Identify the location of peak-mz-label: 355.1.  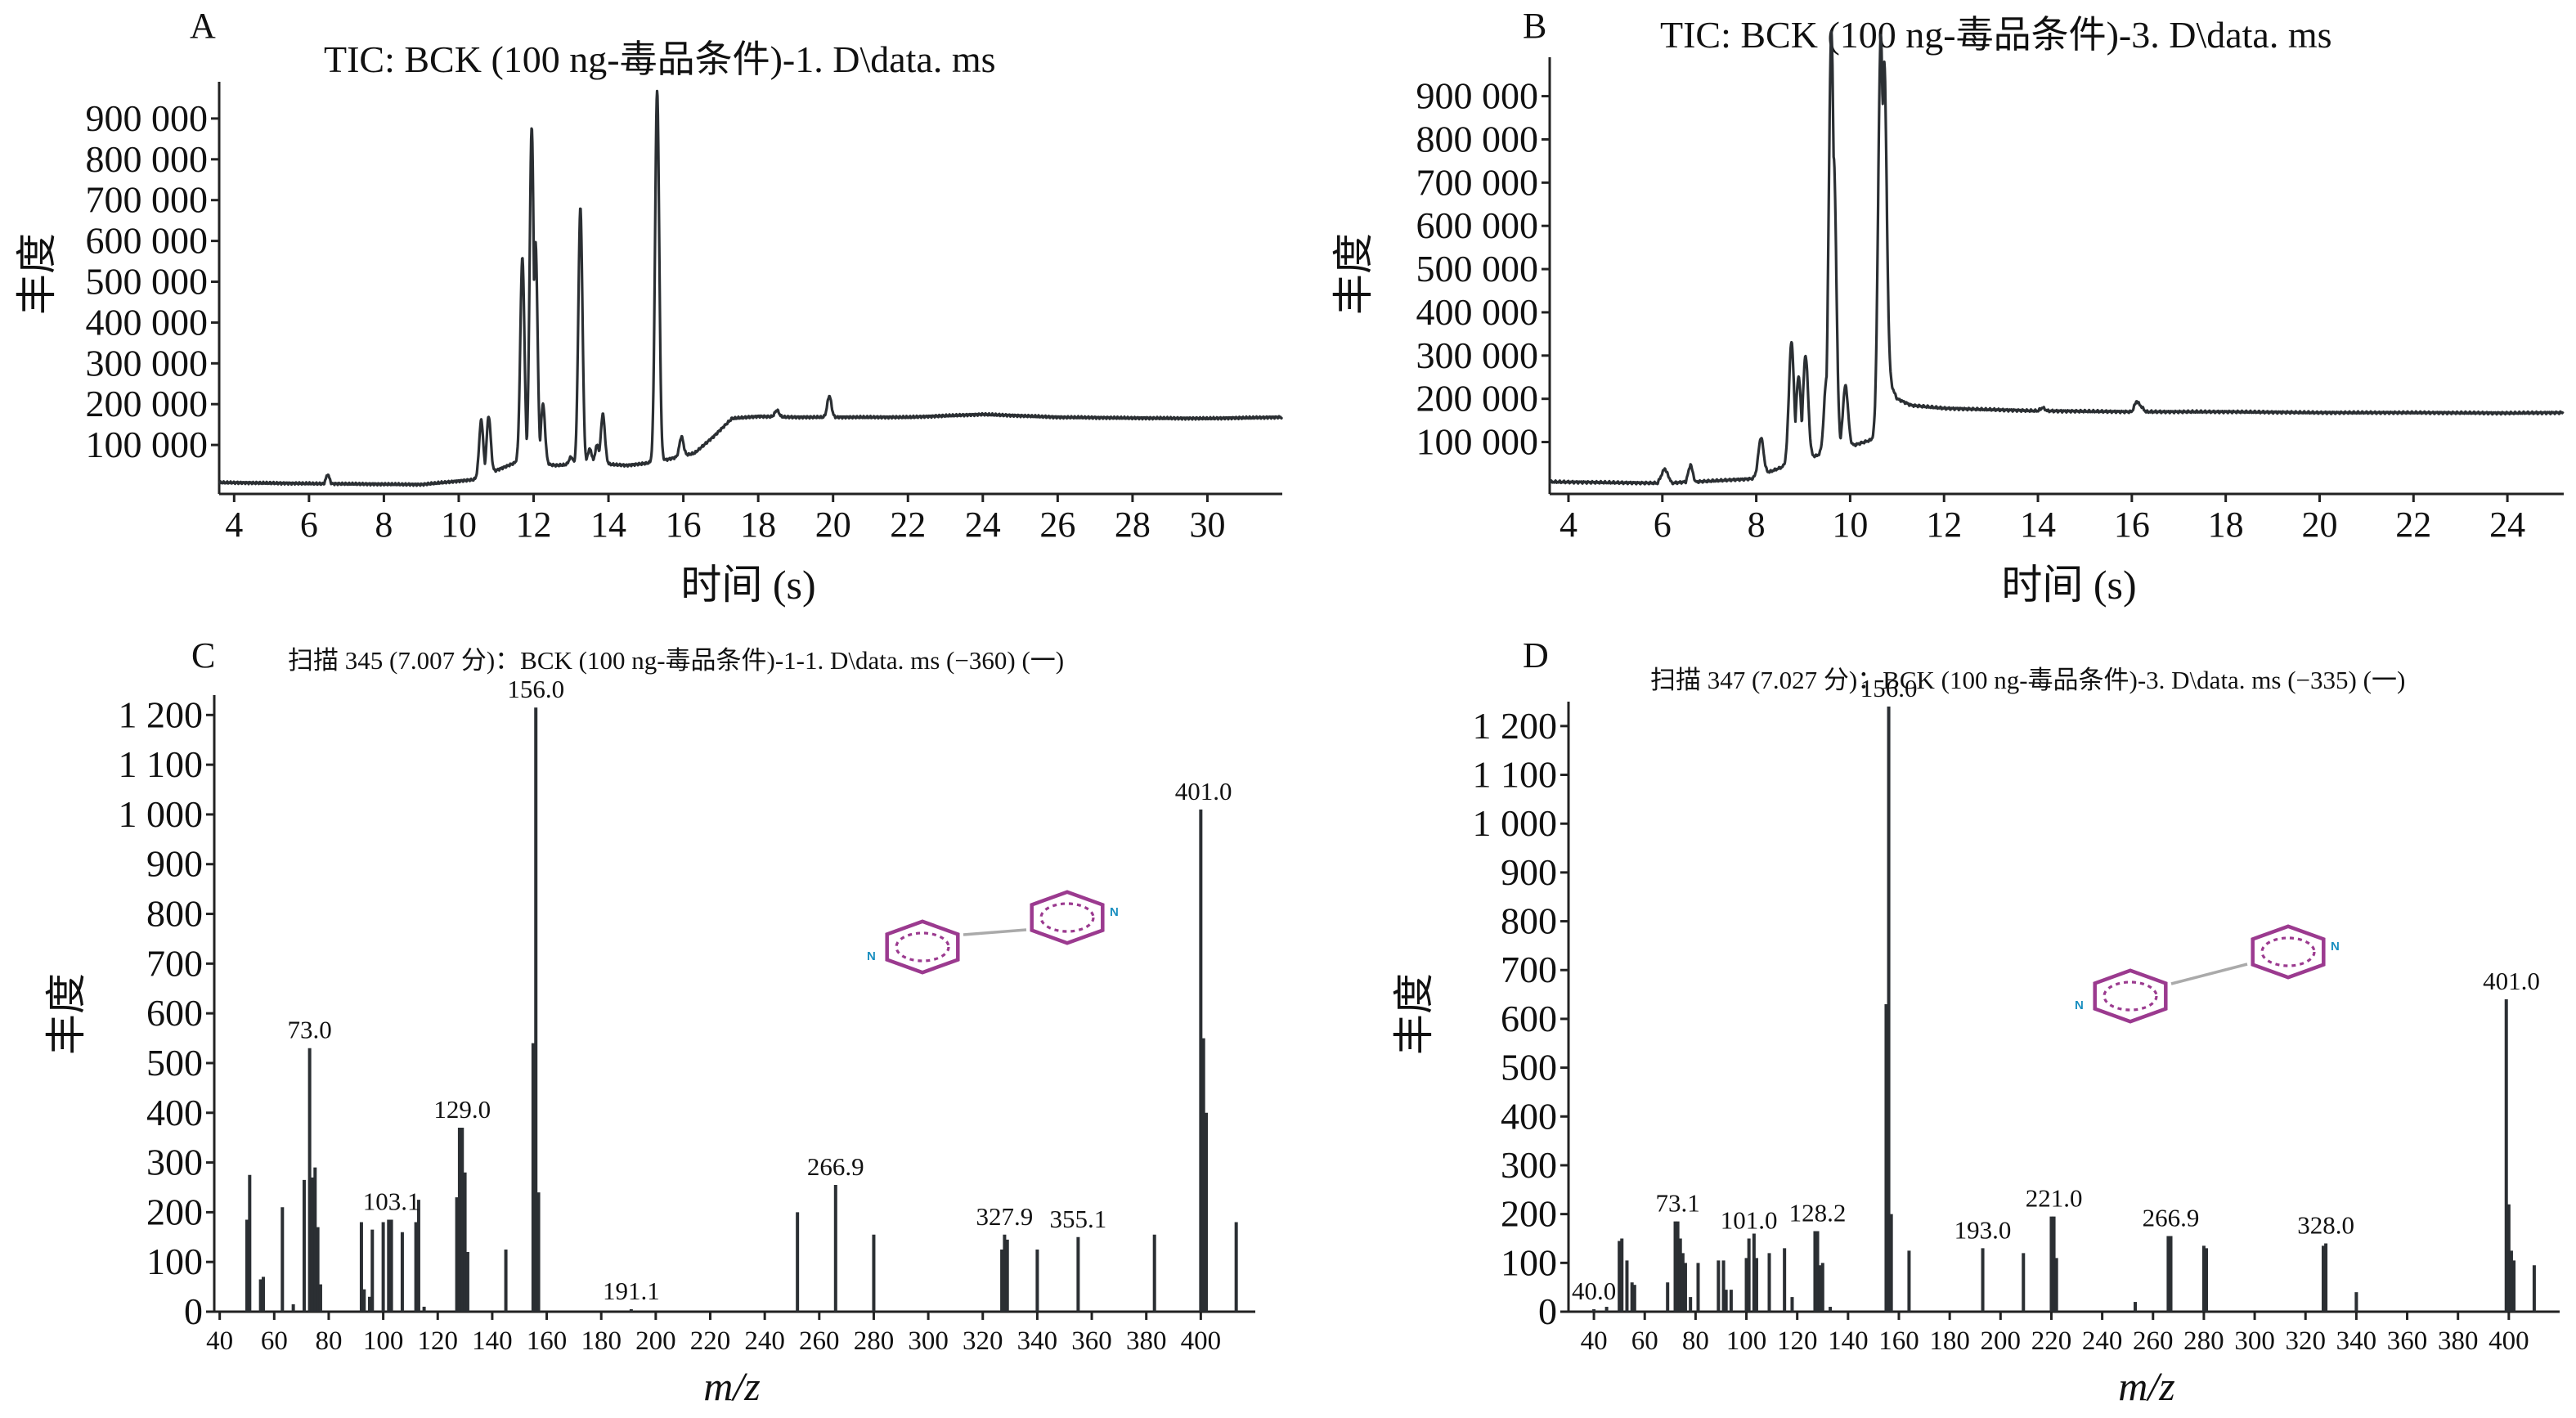
(1078, 1219).